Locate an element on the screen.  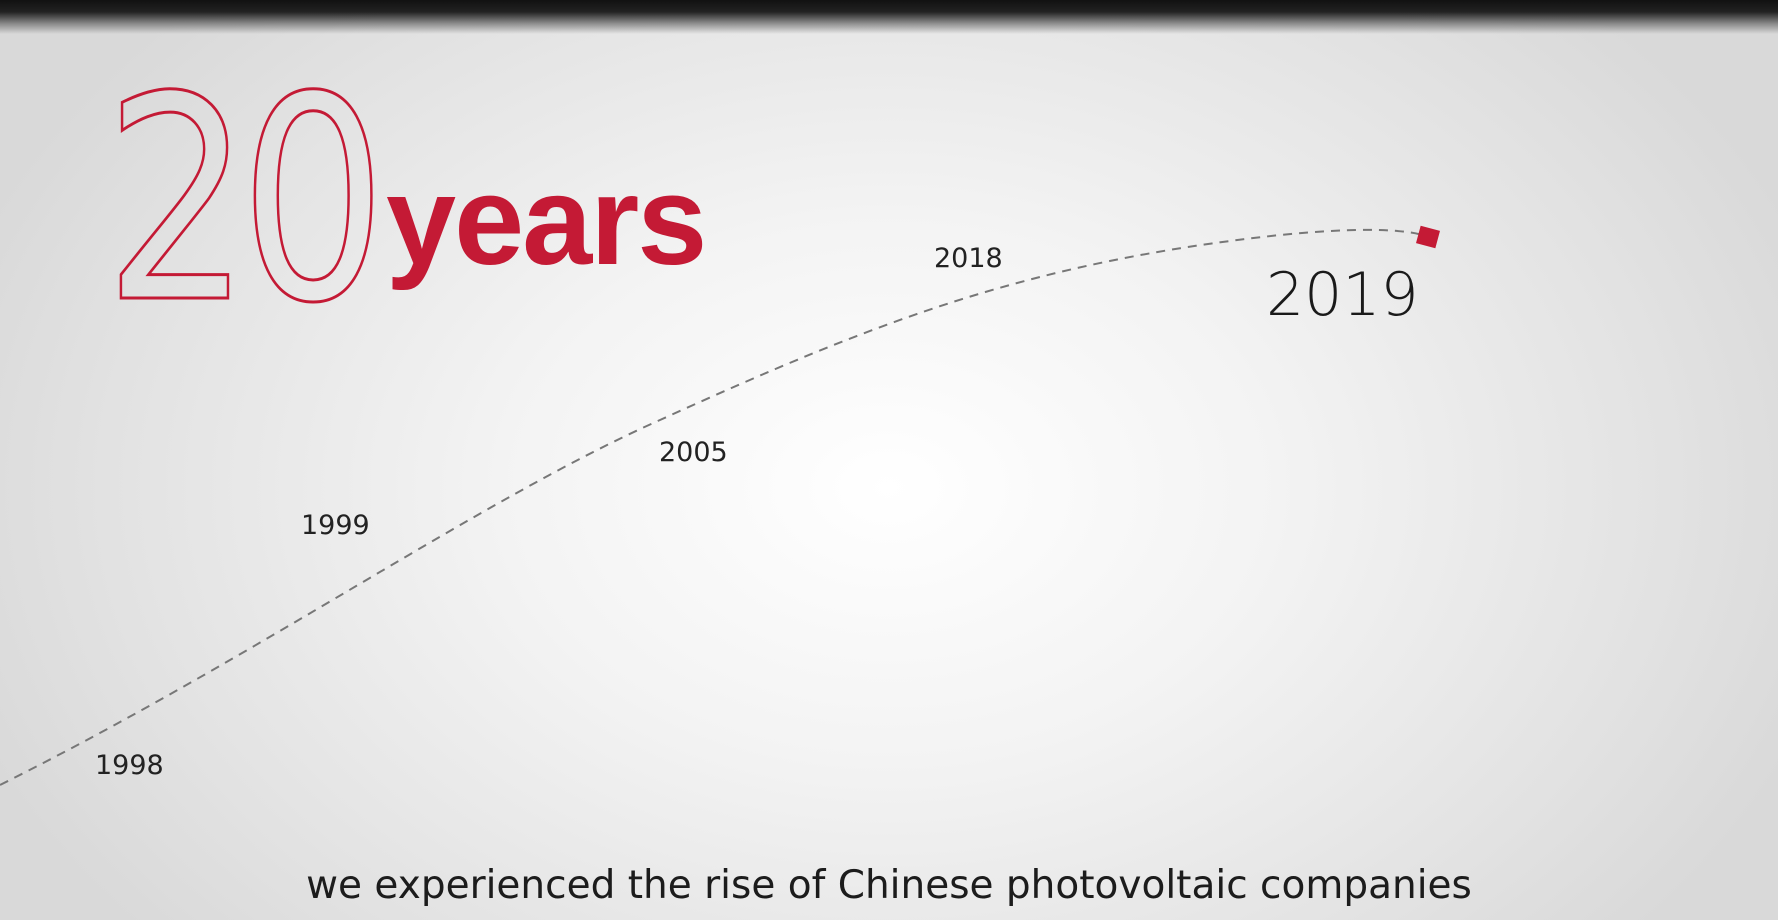
headline-word: years is located at coordinates (546, 220).